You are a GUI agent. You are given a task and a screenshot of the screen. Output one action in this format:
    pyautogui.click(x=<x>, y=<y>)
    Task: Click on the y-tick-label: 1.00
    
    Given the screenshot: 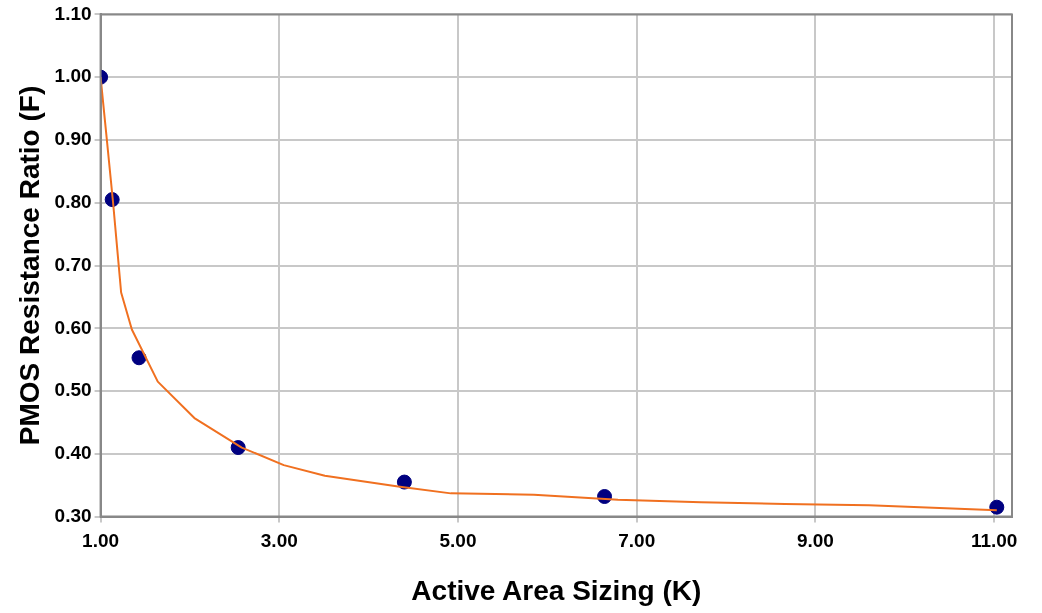 What is the action you would take?
    pyautogui.click(x=73, y=76)
    